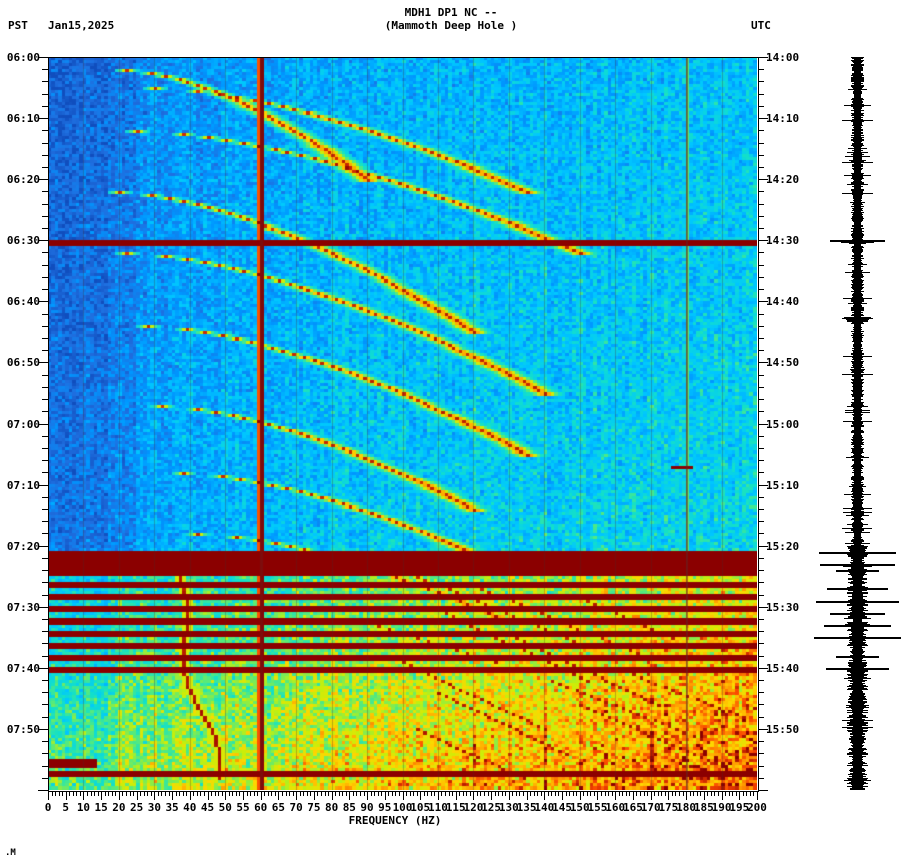 The width and height of the screenshot is (902, 864). I want to click on x-tick-label: 70, so click(296, 807).